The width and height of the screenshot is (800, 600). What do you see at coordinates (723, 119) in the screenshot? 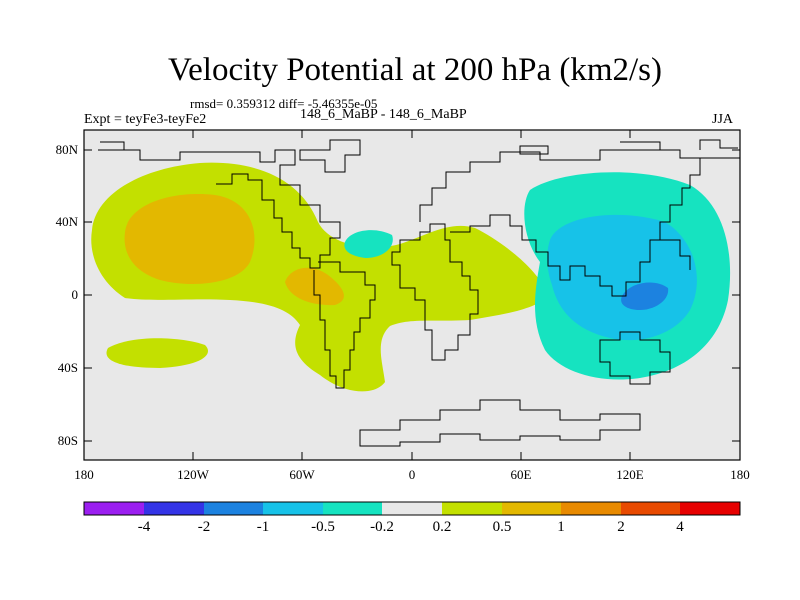
I see `season-label: JJA` at bounding box center [723, 119].